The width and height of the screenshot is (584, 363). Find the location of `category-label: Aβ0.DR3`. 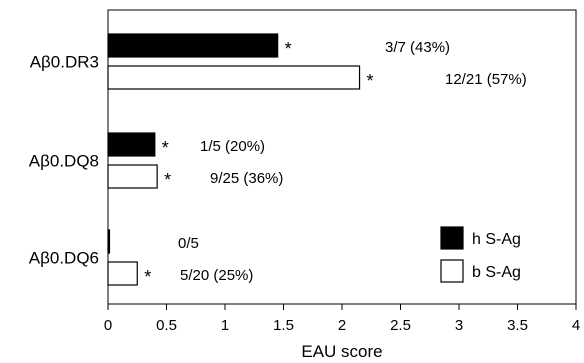

category-label: Aβ0.DR3 is located at coordinates (64, 62).